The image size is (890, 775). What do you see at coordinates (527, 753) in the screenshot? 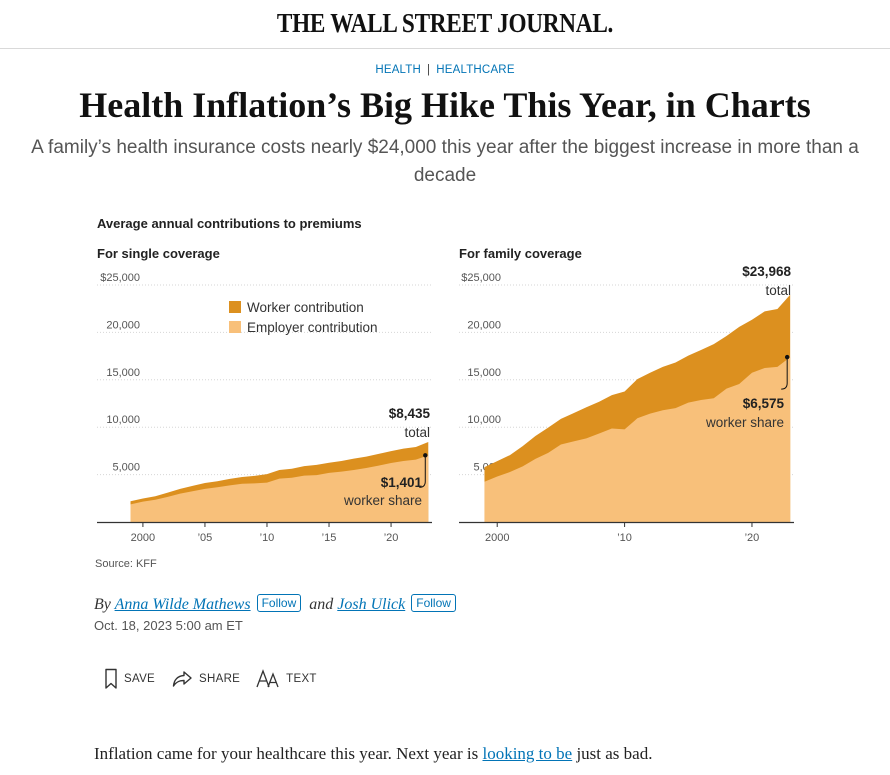
I see `looking-to-be-link: looking to be` at bounding box center [527, 753].